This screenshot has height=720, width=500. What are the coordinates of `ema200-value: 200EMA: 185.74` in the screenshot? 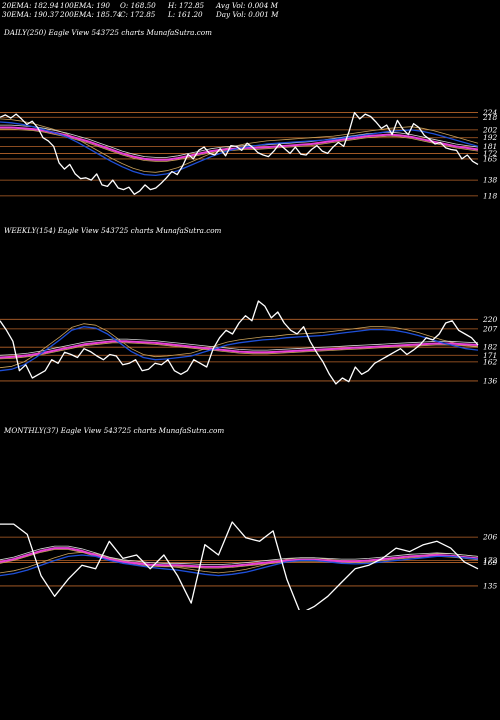 It's located at (91, 14).